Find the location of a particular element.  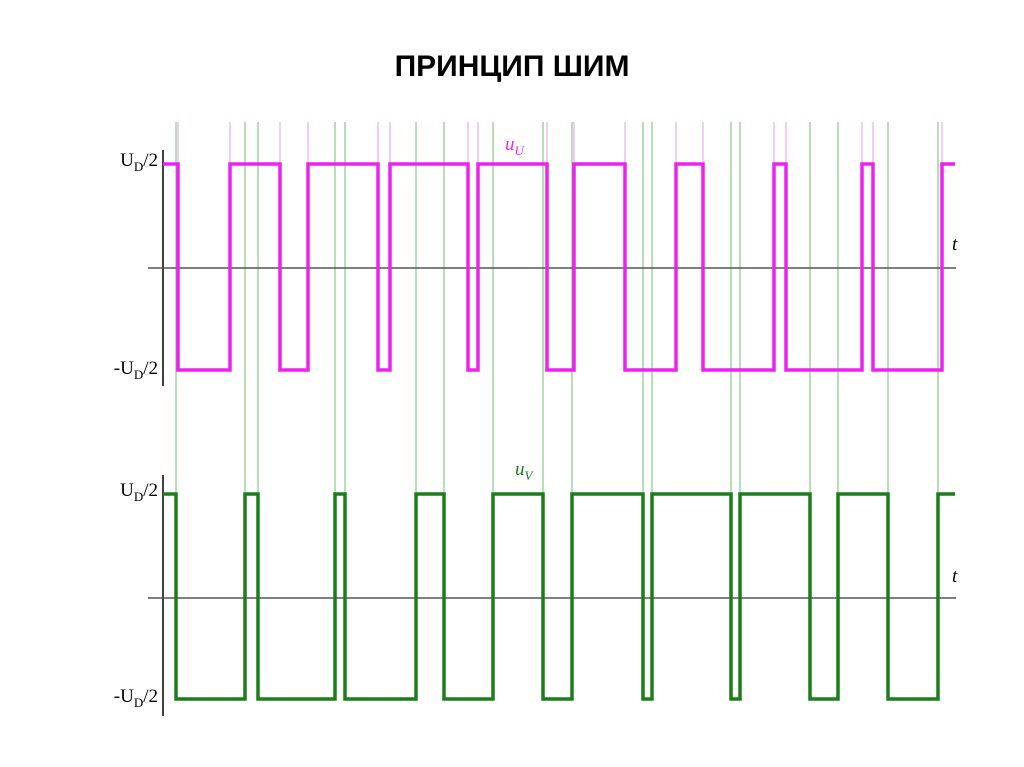

level-label: uV is located at coordinates (525, 471).